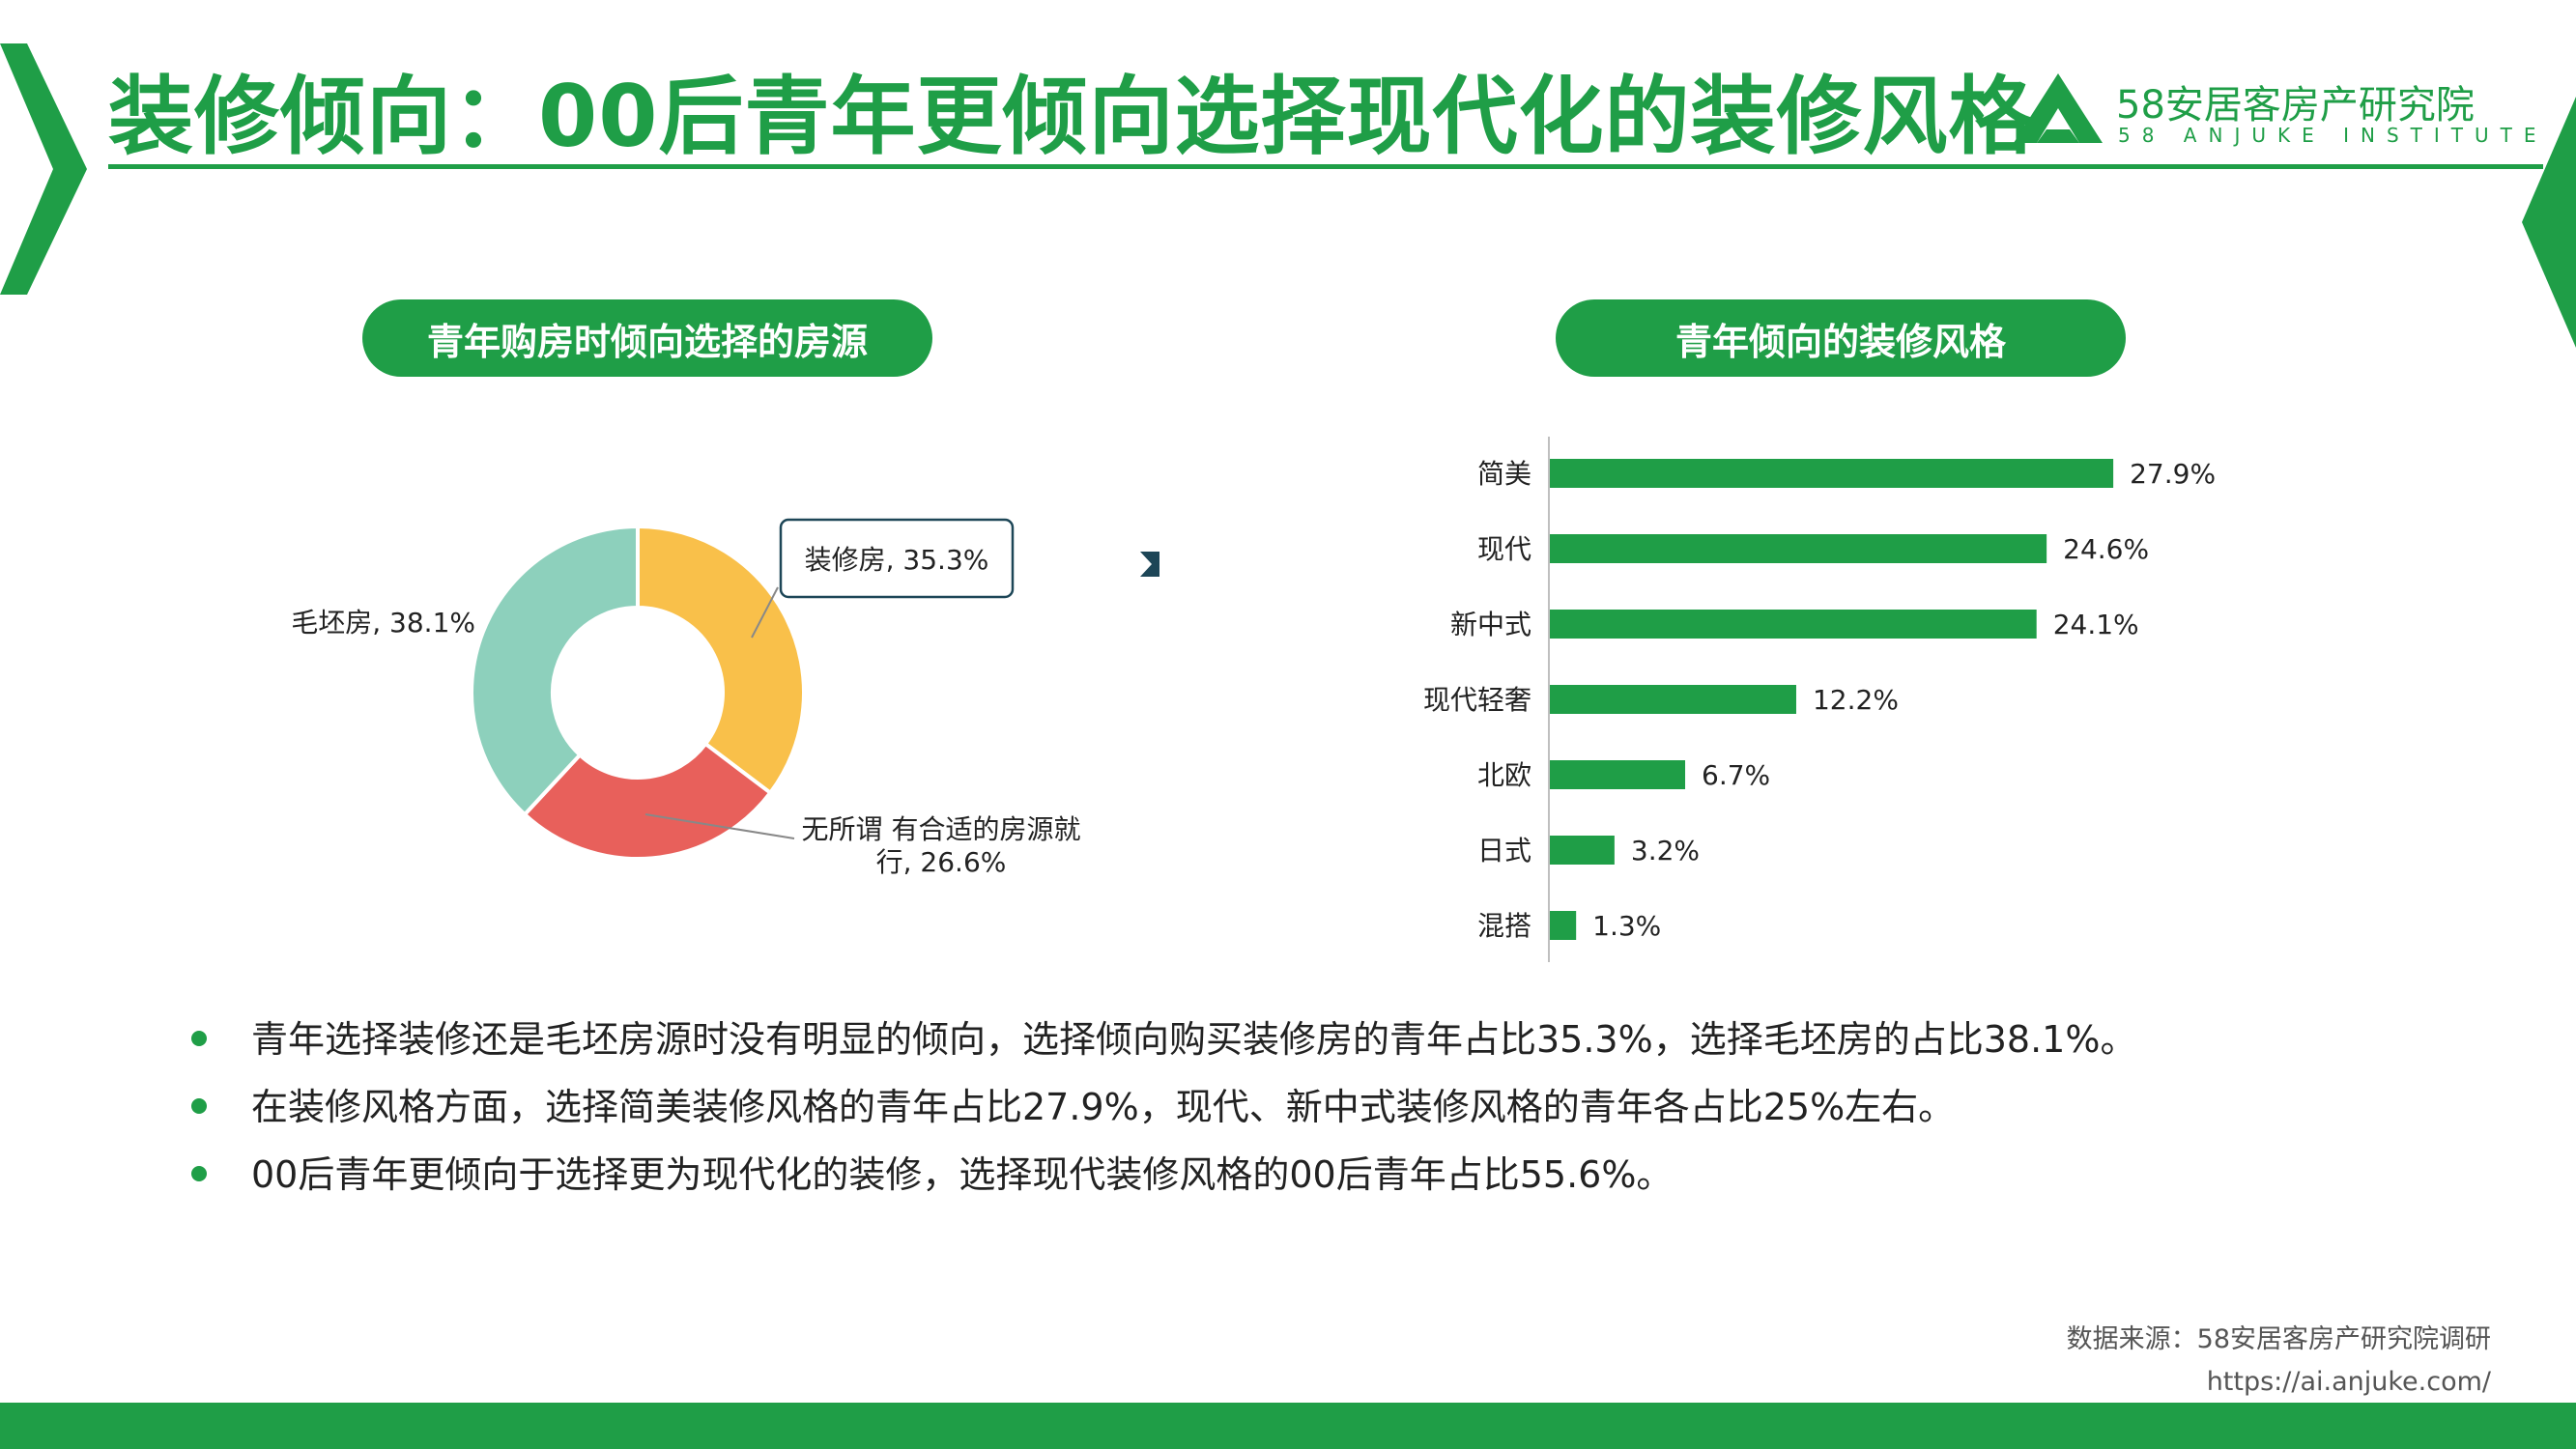 Image resolution: width=2576 pixels, height=1449 pixels. I want to click on donut-slice-indifferent, so click(648, 801).